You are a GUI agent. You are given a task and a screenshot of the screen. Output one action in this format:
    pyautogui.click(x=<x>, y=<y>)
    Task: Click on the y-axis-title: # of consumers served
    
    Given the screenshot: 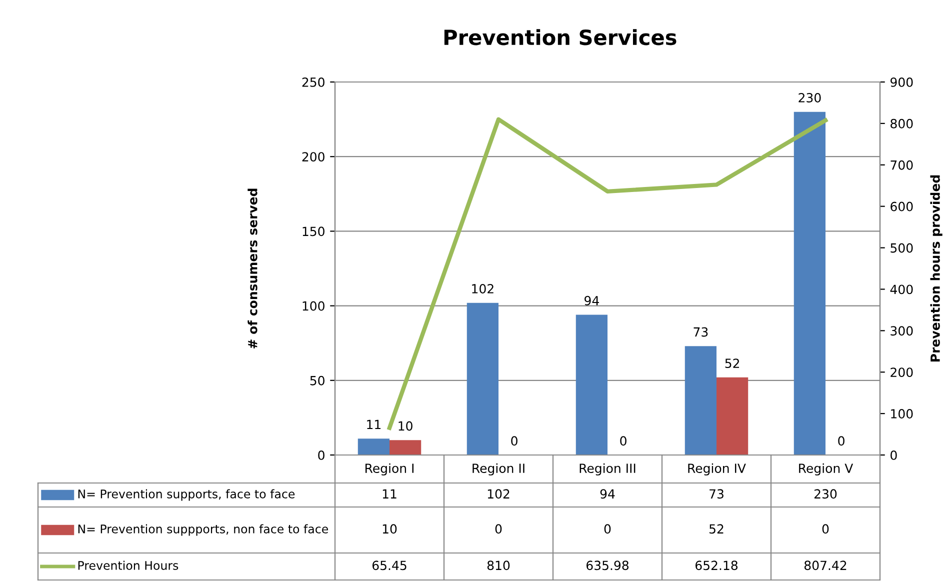 What is the action you would take?
    pyautogui.click(x=253, y=268)
    